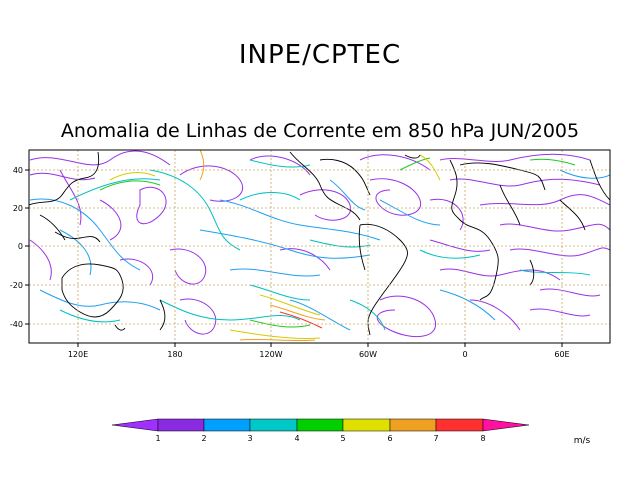 The width and height of the screenshot is (640, 494). What do you see at coordinates (561, 354) in the screenshot?
I see `lon-label-60e: 60E` at bounding box center [561, 354].